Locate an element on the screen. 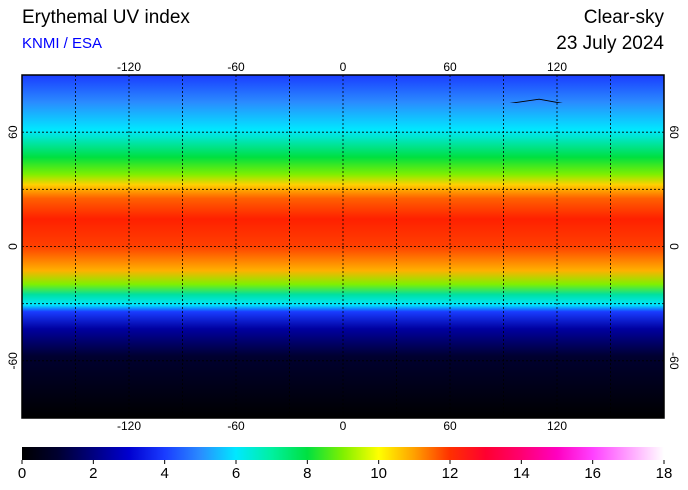 The width and height of the screenshot is (688, 490). lon-tick-label-bottom: 120 is located at coordinates (557, 426).